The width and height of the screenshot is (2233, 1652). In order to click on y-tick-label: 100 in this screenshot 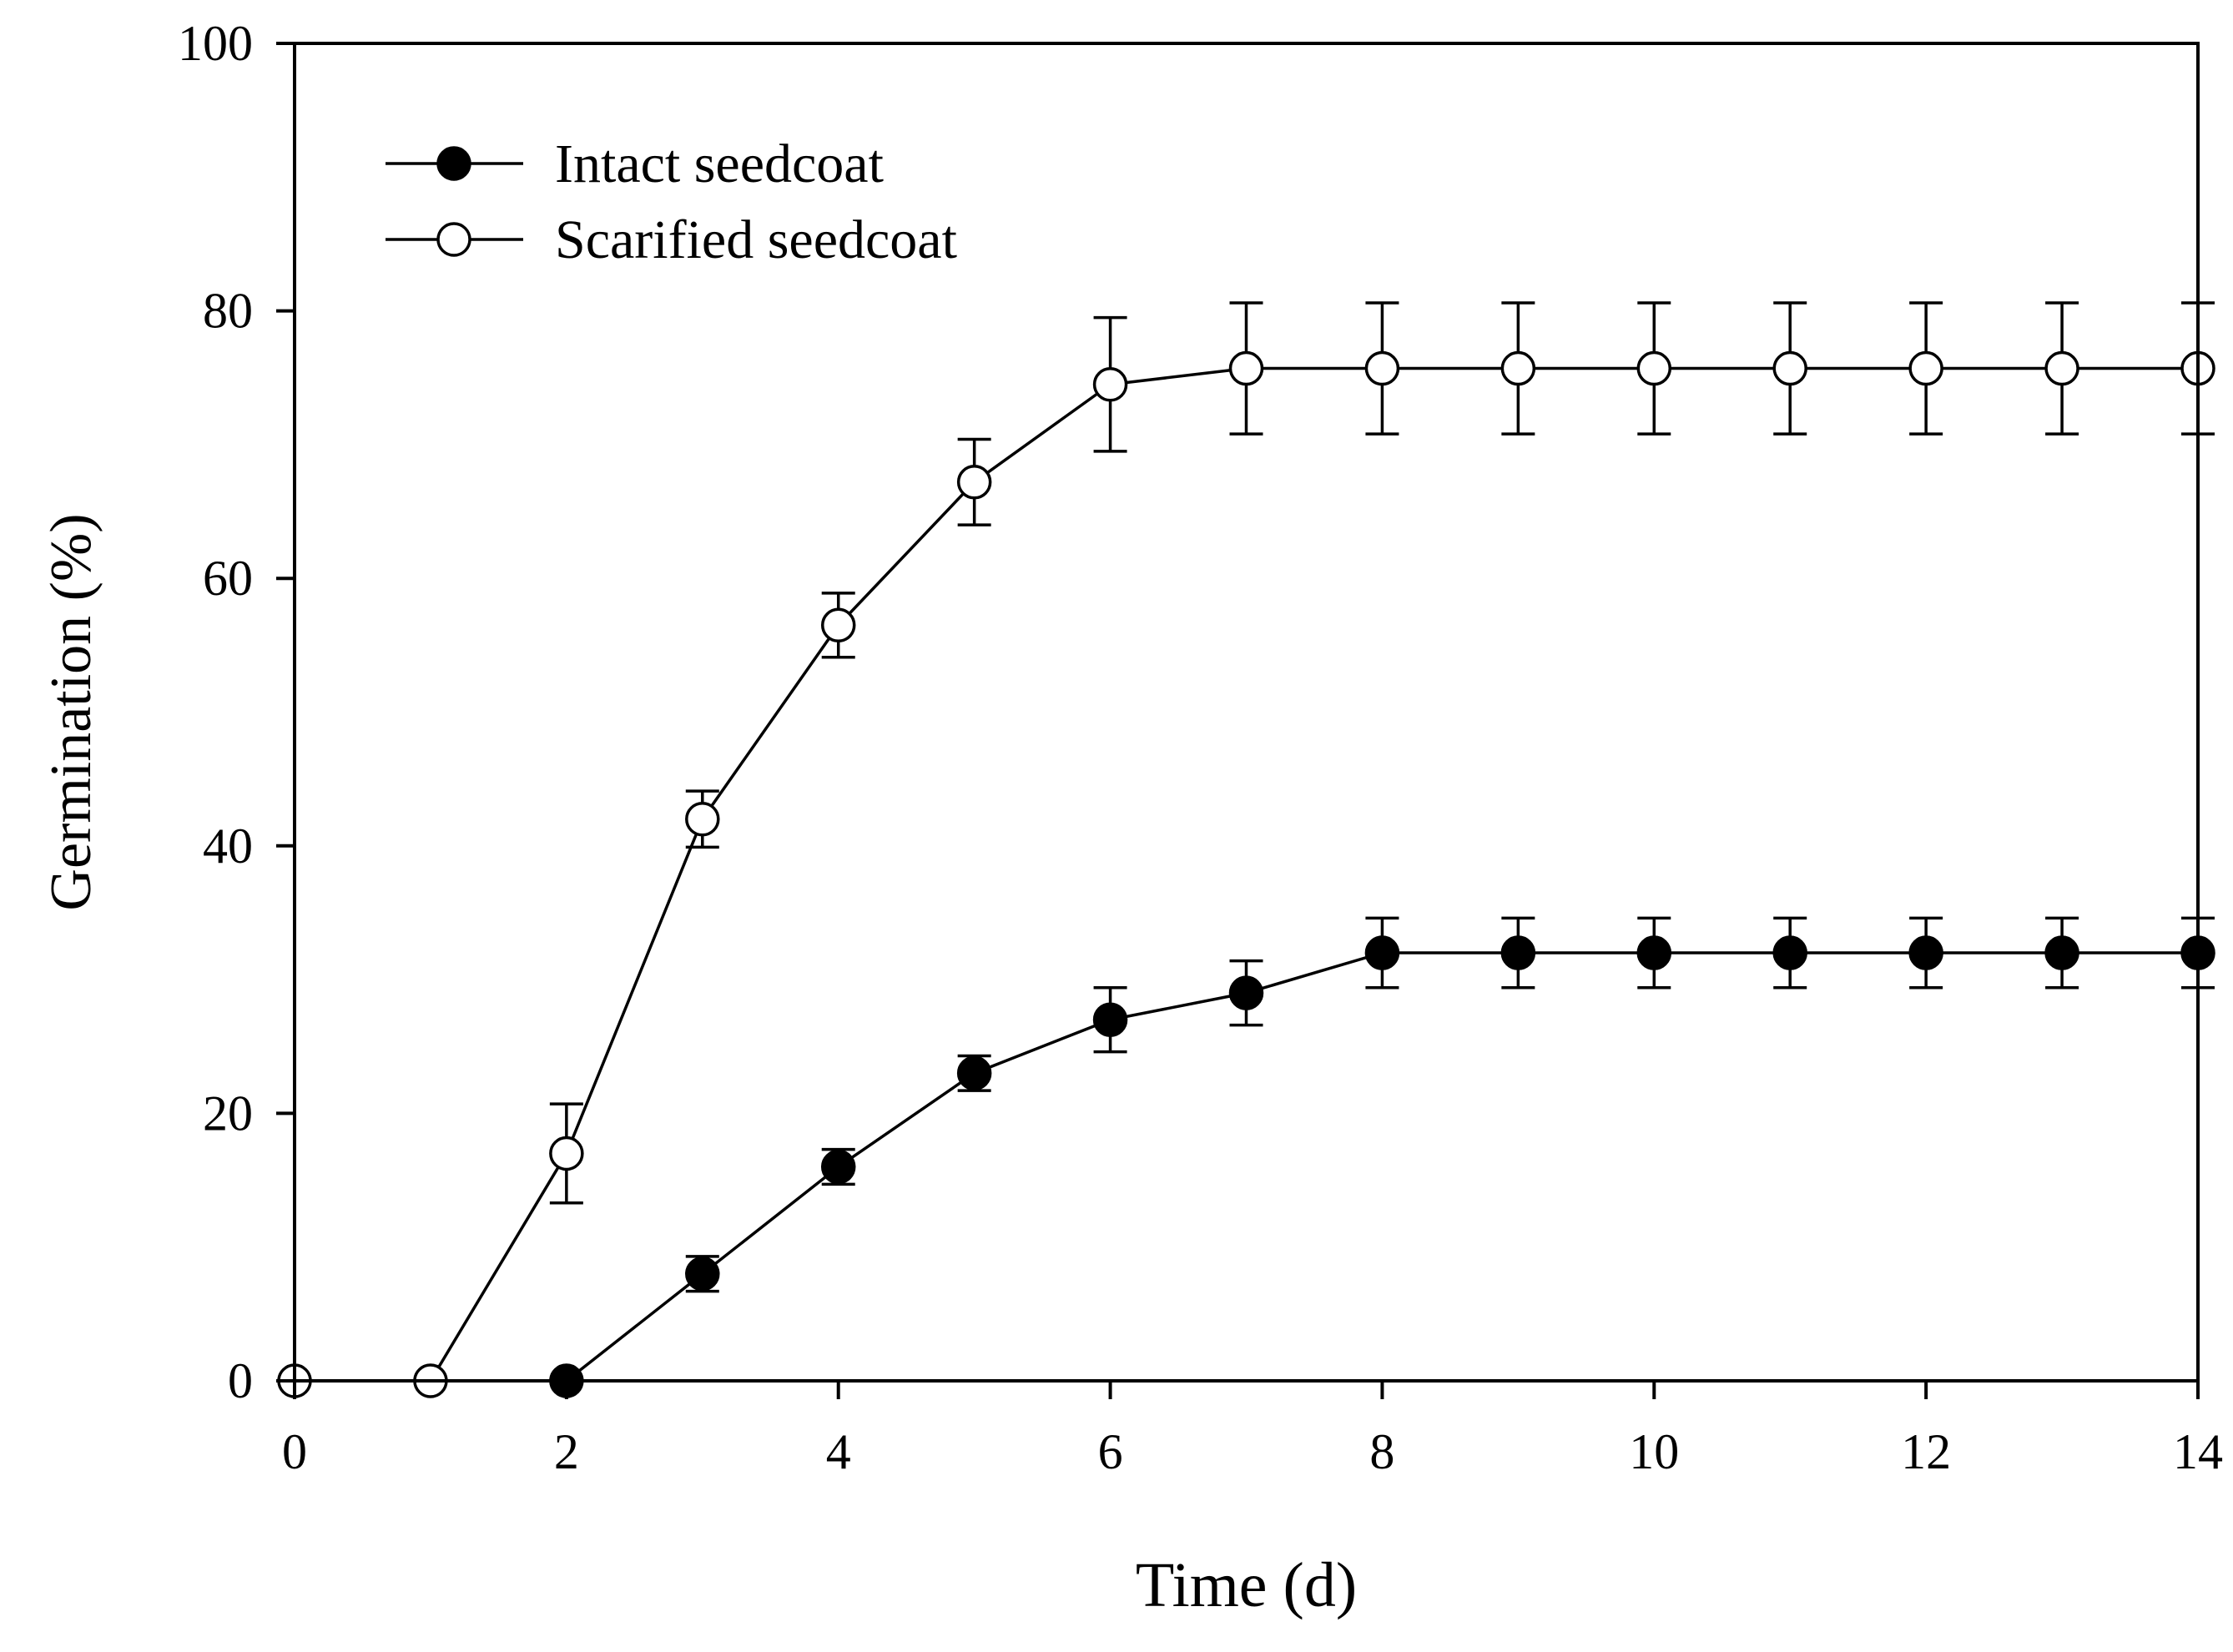, I will do `click(215, 43)`.